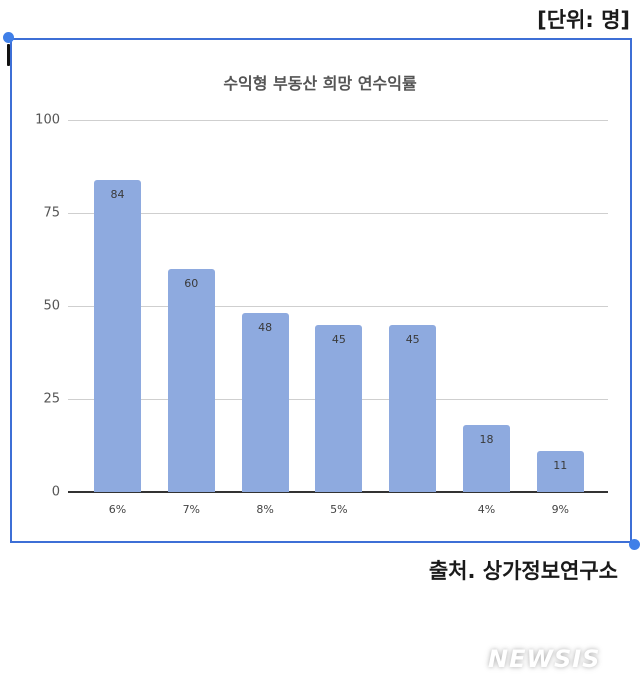 Image resolution: width=640 pixels, height=687 pixels. What do you see at coordinates (51, 306) in the screenshot?
I see `y-axis-tick-label: 50` at bounding box center [51, 306].